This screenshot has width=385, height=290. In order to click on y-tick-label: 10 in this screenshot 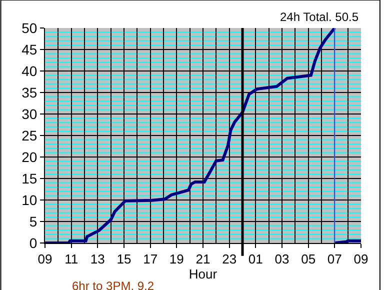, I will do `click(30, 200)`.